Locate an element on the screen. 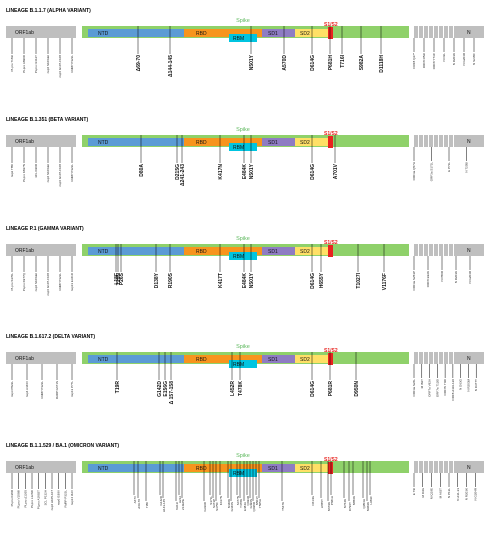 The width and height of the screenshot is (495, 555). spike-mutation-label: T547K is located at coordinates (283, 506).